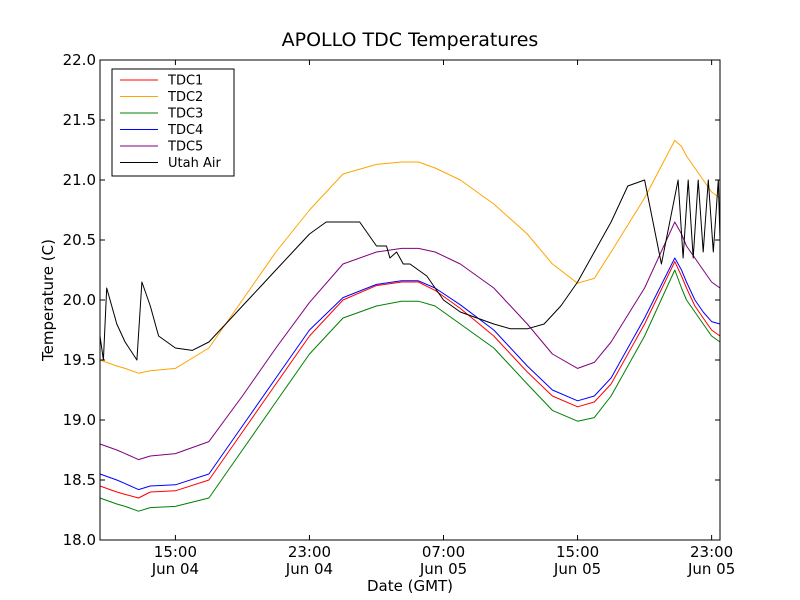 This screenshot has width=800, height=600. I want to click on chart-title: APOLLO TDC Temperatures, so click(410, 40).